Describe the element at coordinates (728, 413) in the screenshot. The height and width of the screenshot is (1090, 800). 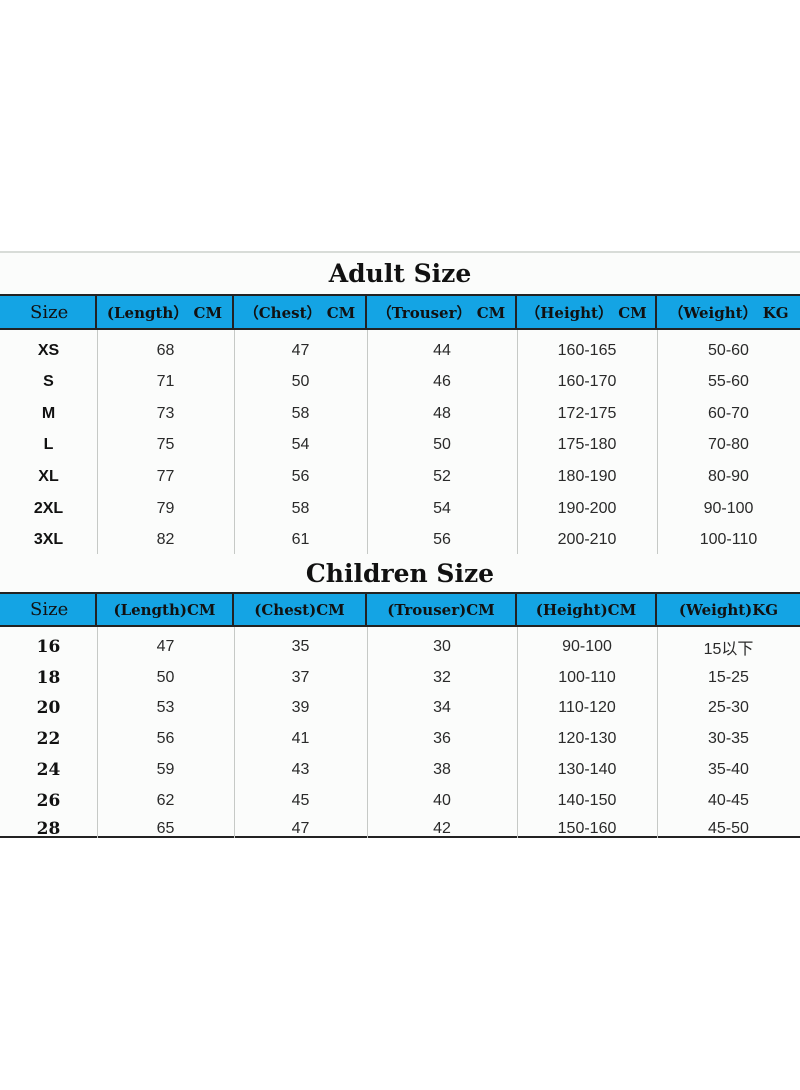
I see `weight-cell: 60-70` at that location.